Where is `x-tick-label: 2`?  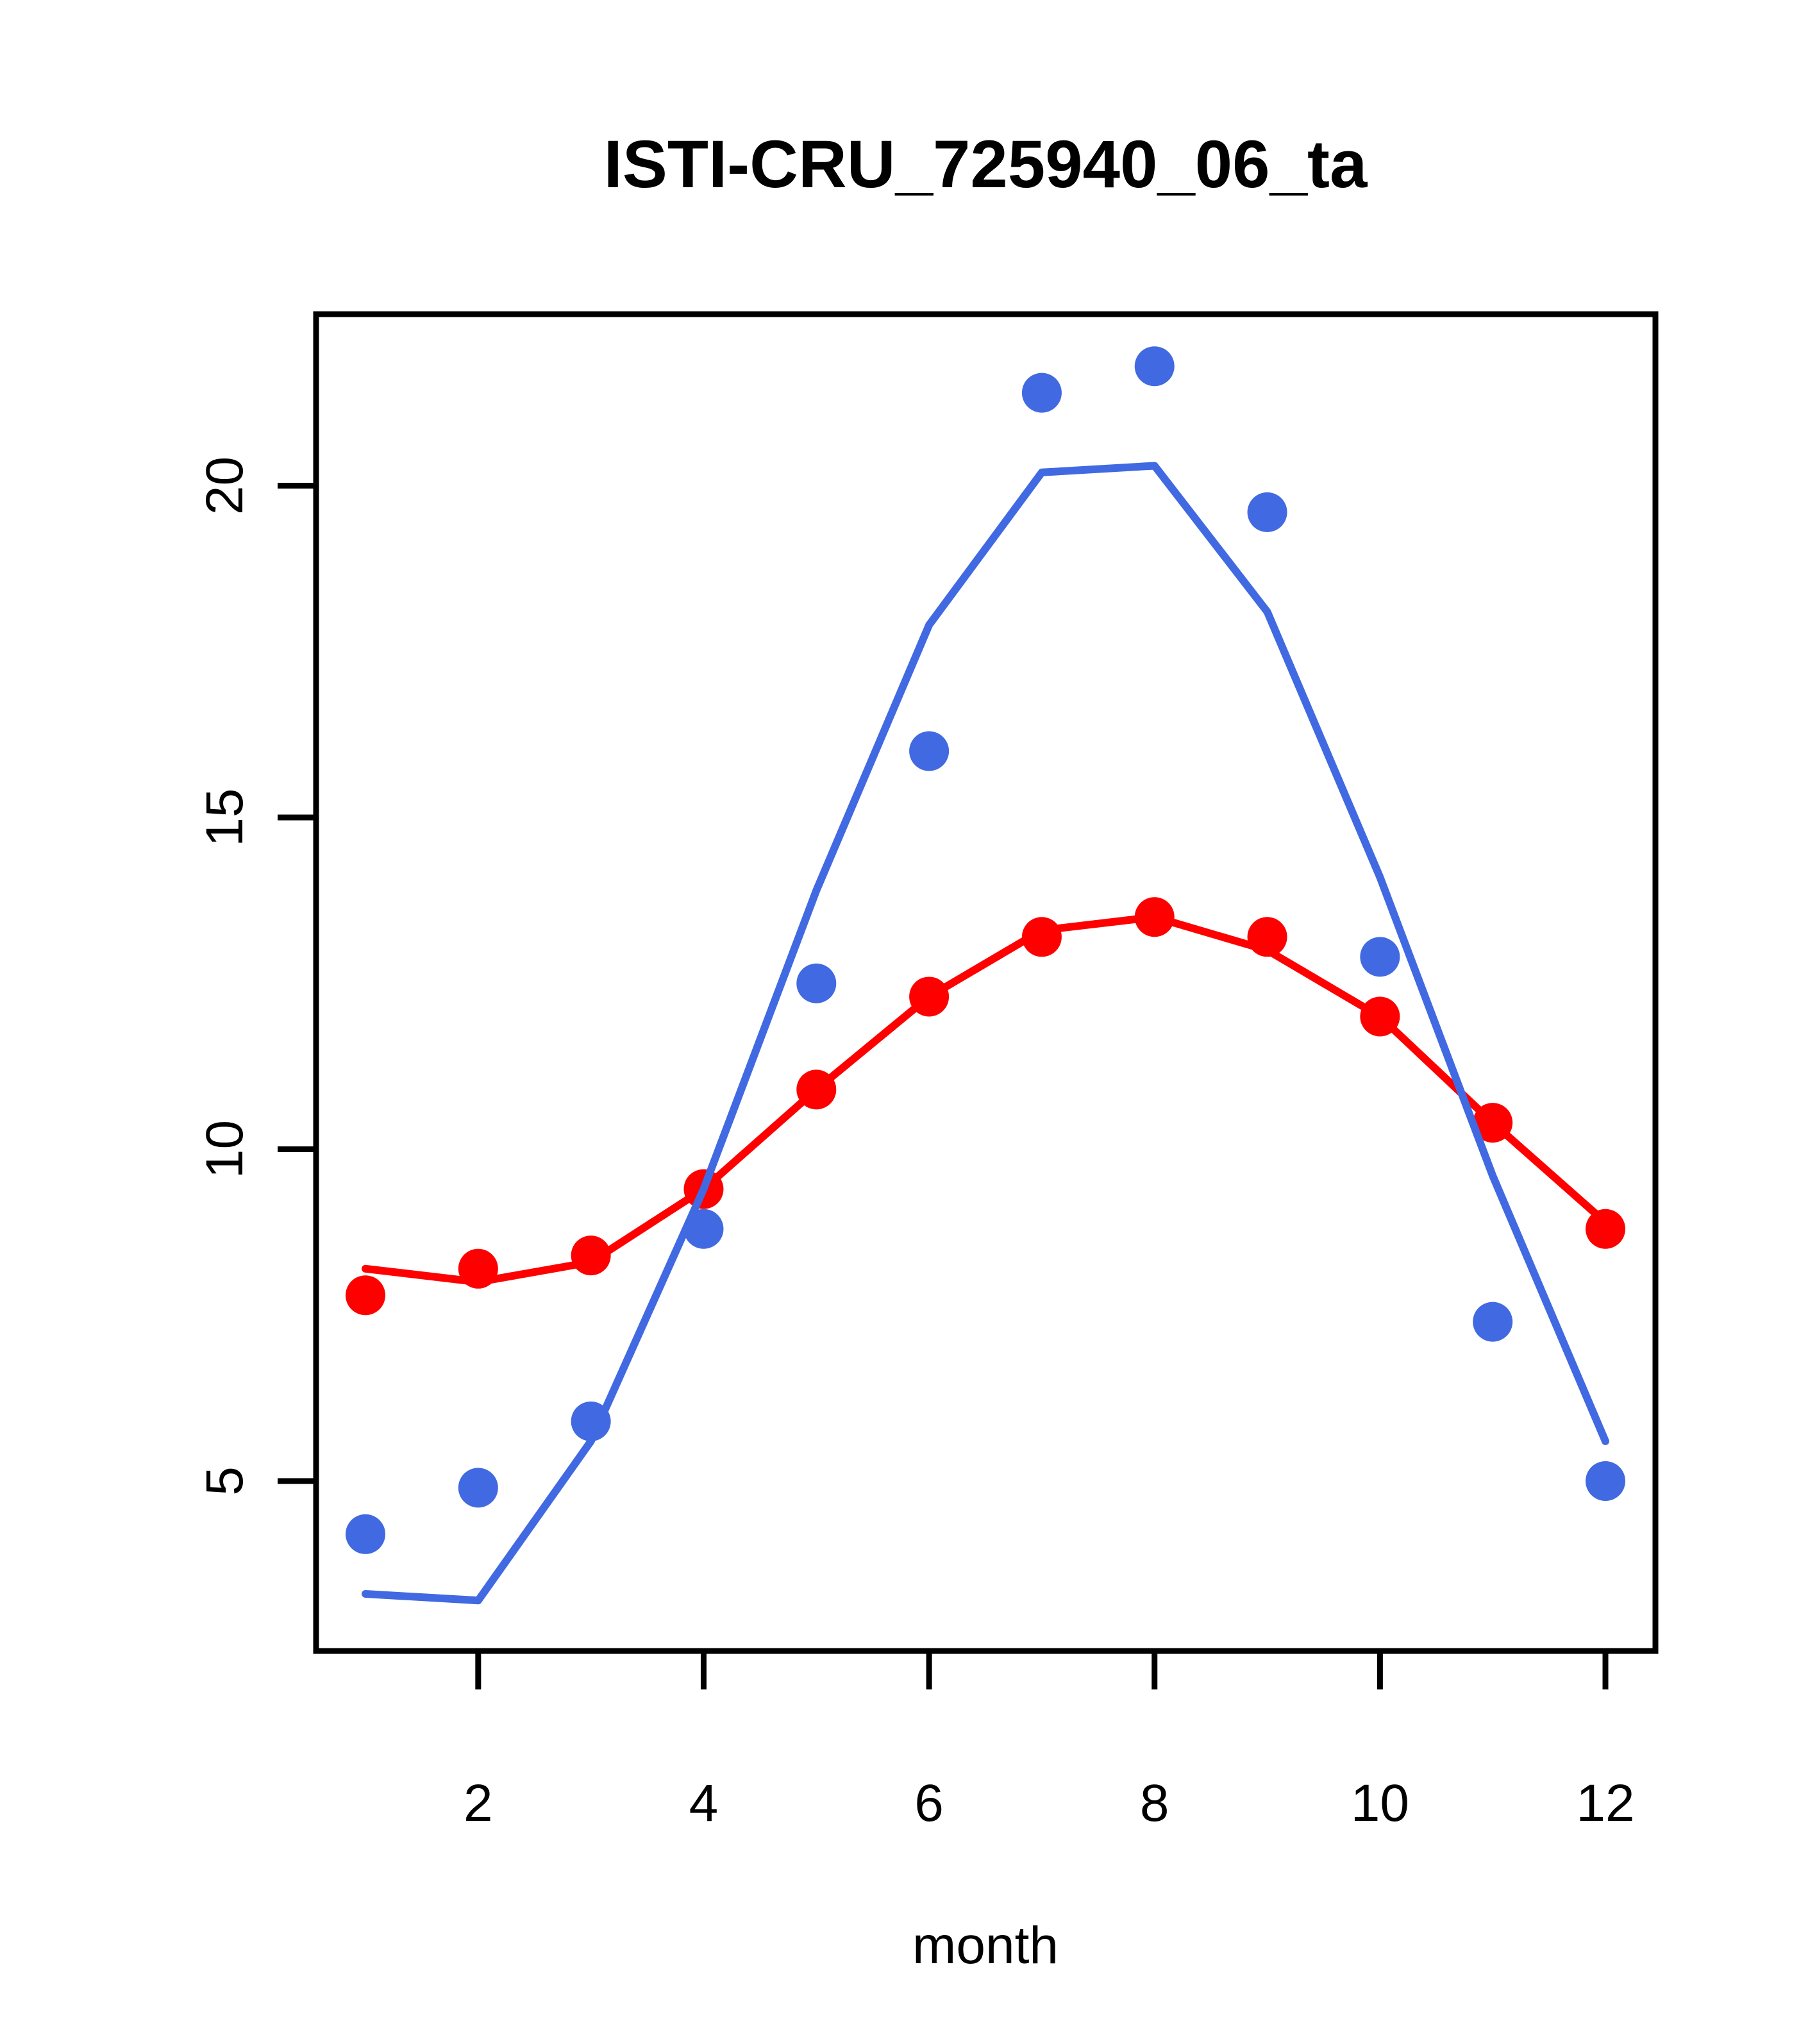 x-tick-label: 2 is located at coordinates (479, 1803).